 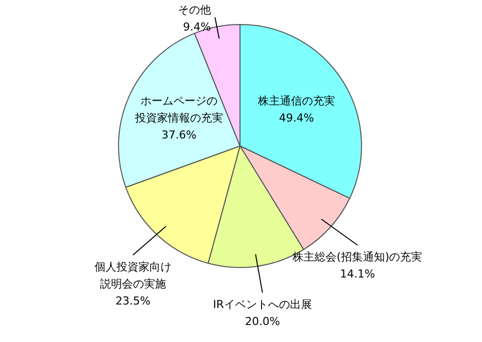 I want to click on slice-label: ホームページの投資家情報の充実, so click(x=178, y=109).